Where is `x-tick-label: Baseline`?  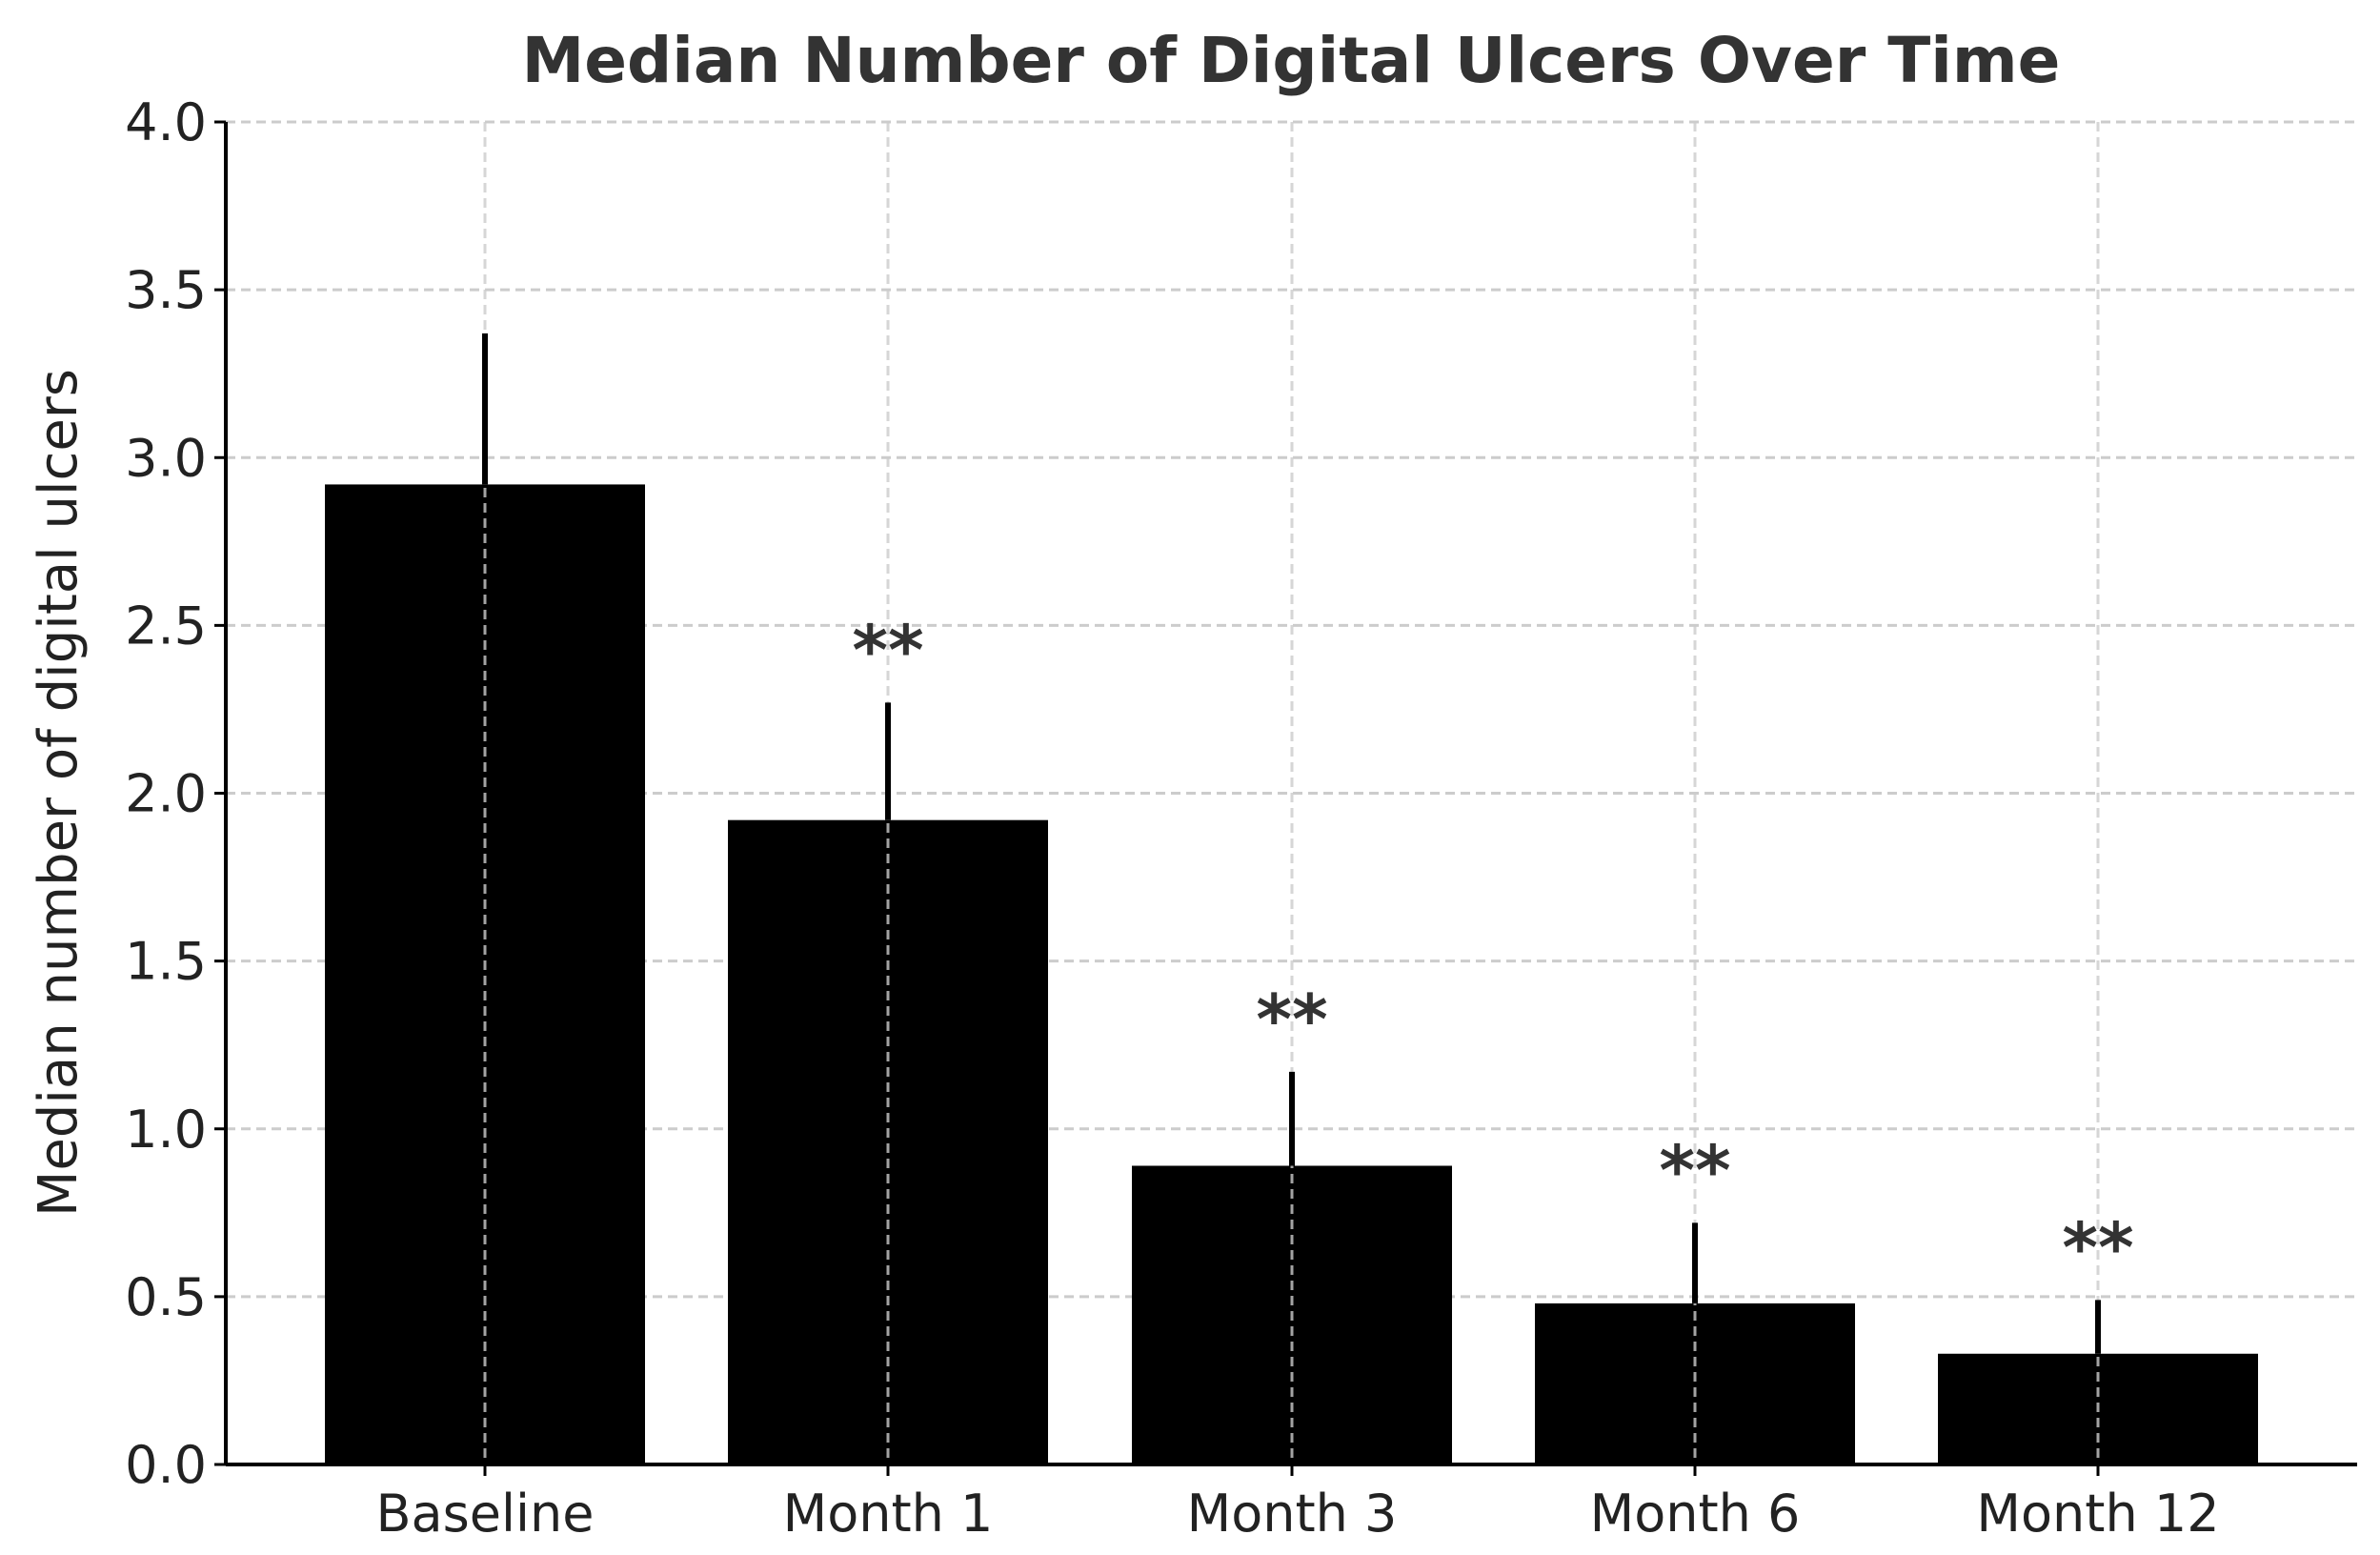 x-tick-label: Baseline is located at coordinates (485, 1514).